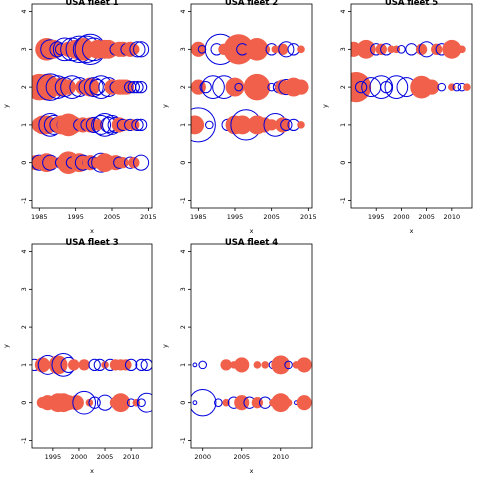 The width and height of the screenshot is (480, 484). I want to click on x-tick-label: 2000, so click(401, 217).